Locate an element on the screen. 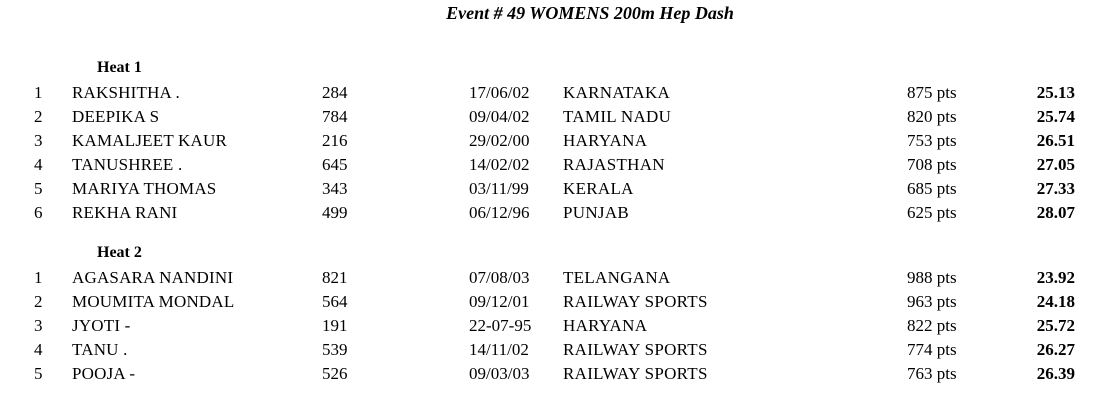 The height and width of the screenshot is (413, 1094). athlete-name: KAMALJEET KAUR is located at coordinates (150, 140).